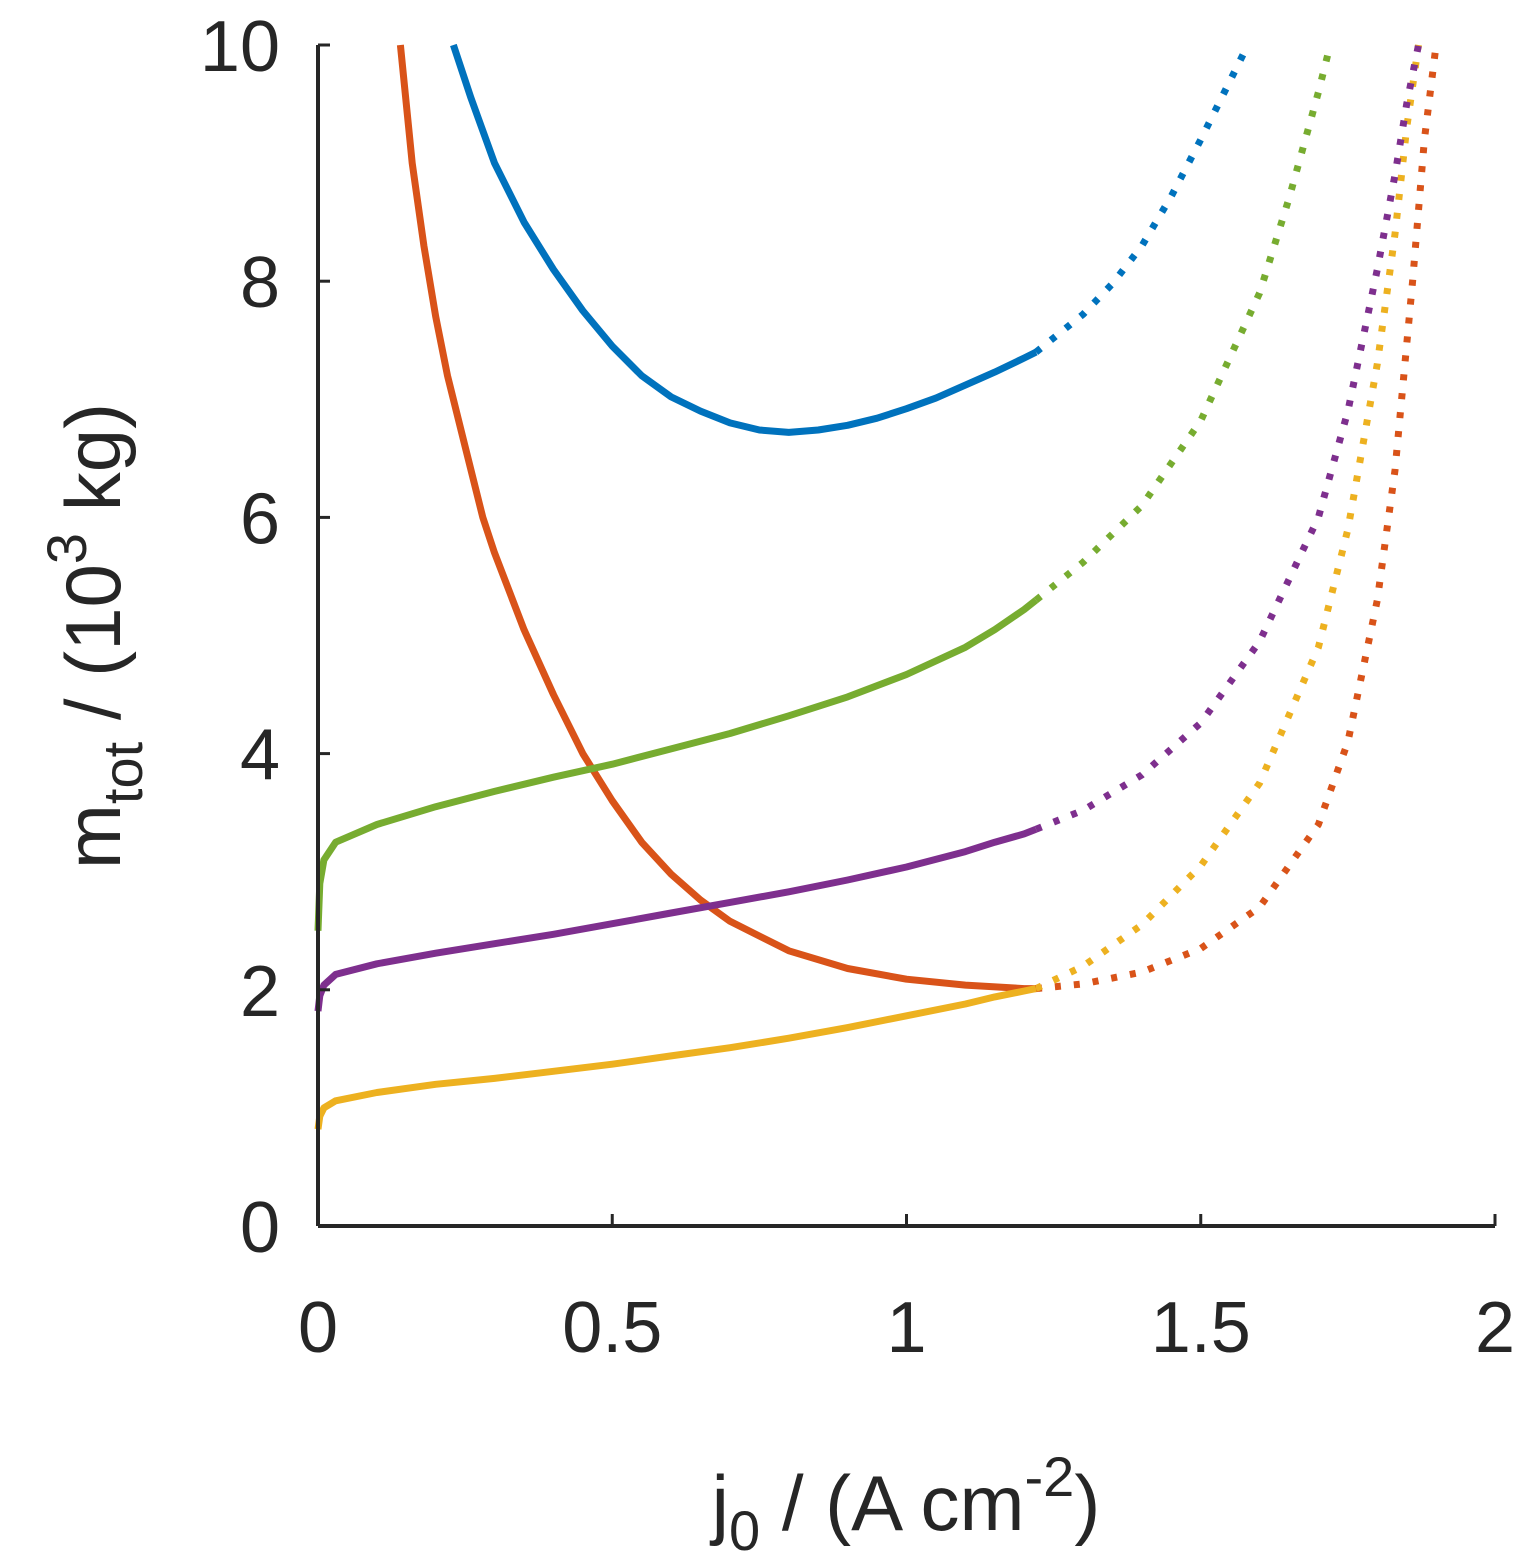 This screenshot has width=1527, height=1554. Describe the element at coordinates (675, 1057) in the screenshot. I see `series-yellow-solid-line` at that location.